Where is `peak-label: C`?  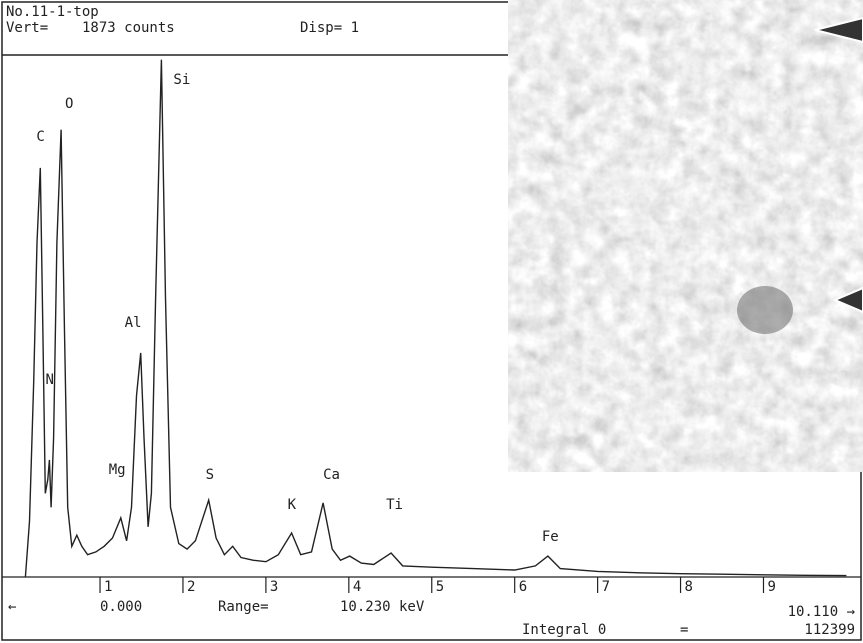 peak-label: C is located at coordinates (40, 137).